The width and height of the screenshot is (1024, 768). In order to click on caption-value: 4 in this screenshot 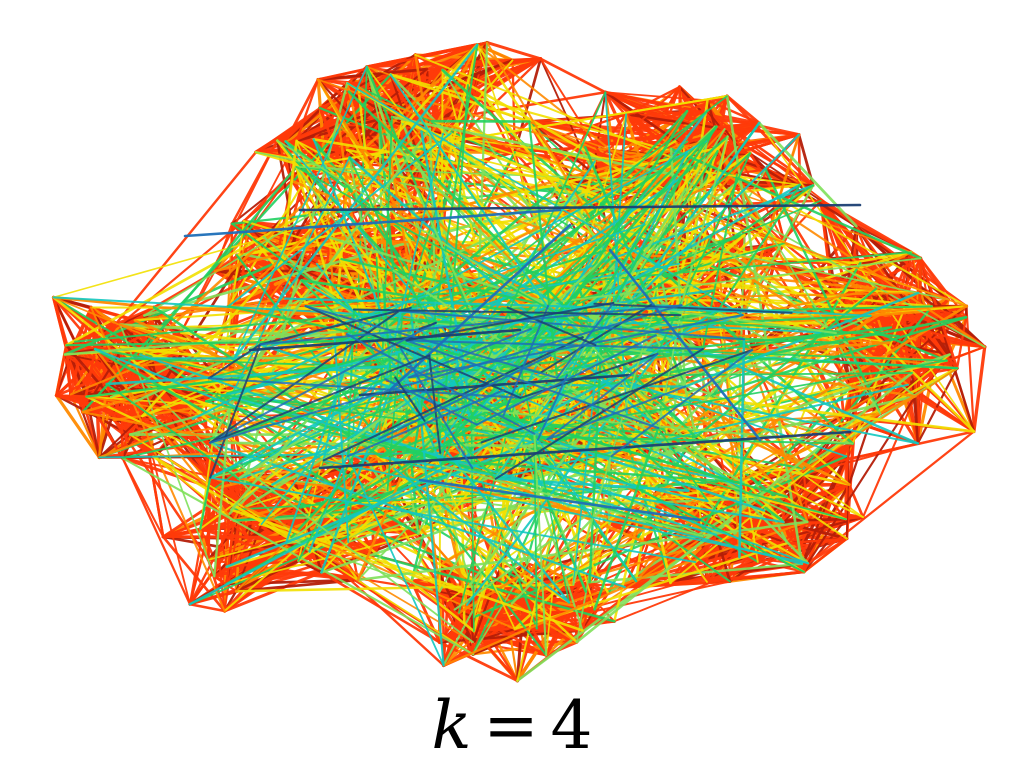, I will do `click(571, 725)`.